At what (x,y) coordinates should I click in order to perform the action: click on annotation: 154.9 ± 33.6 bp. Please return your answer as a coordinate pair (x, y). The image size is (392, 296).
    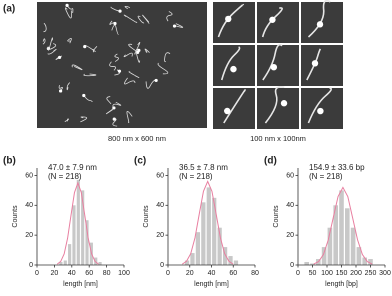
    Looking at the image, I should click on (337, 167).